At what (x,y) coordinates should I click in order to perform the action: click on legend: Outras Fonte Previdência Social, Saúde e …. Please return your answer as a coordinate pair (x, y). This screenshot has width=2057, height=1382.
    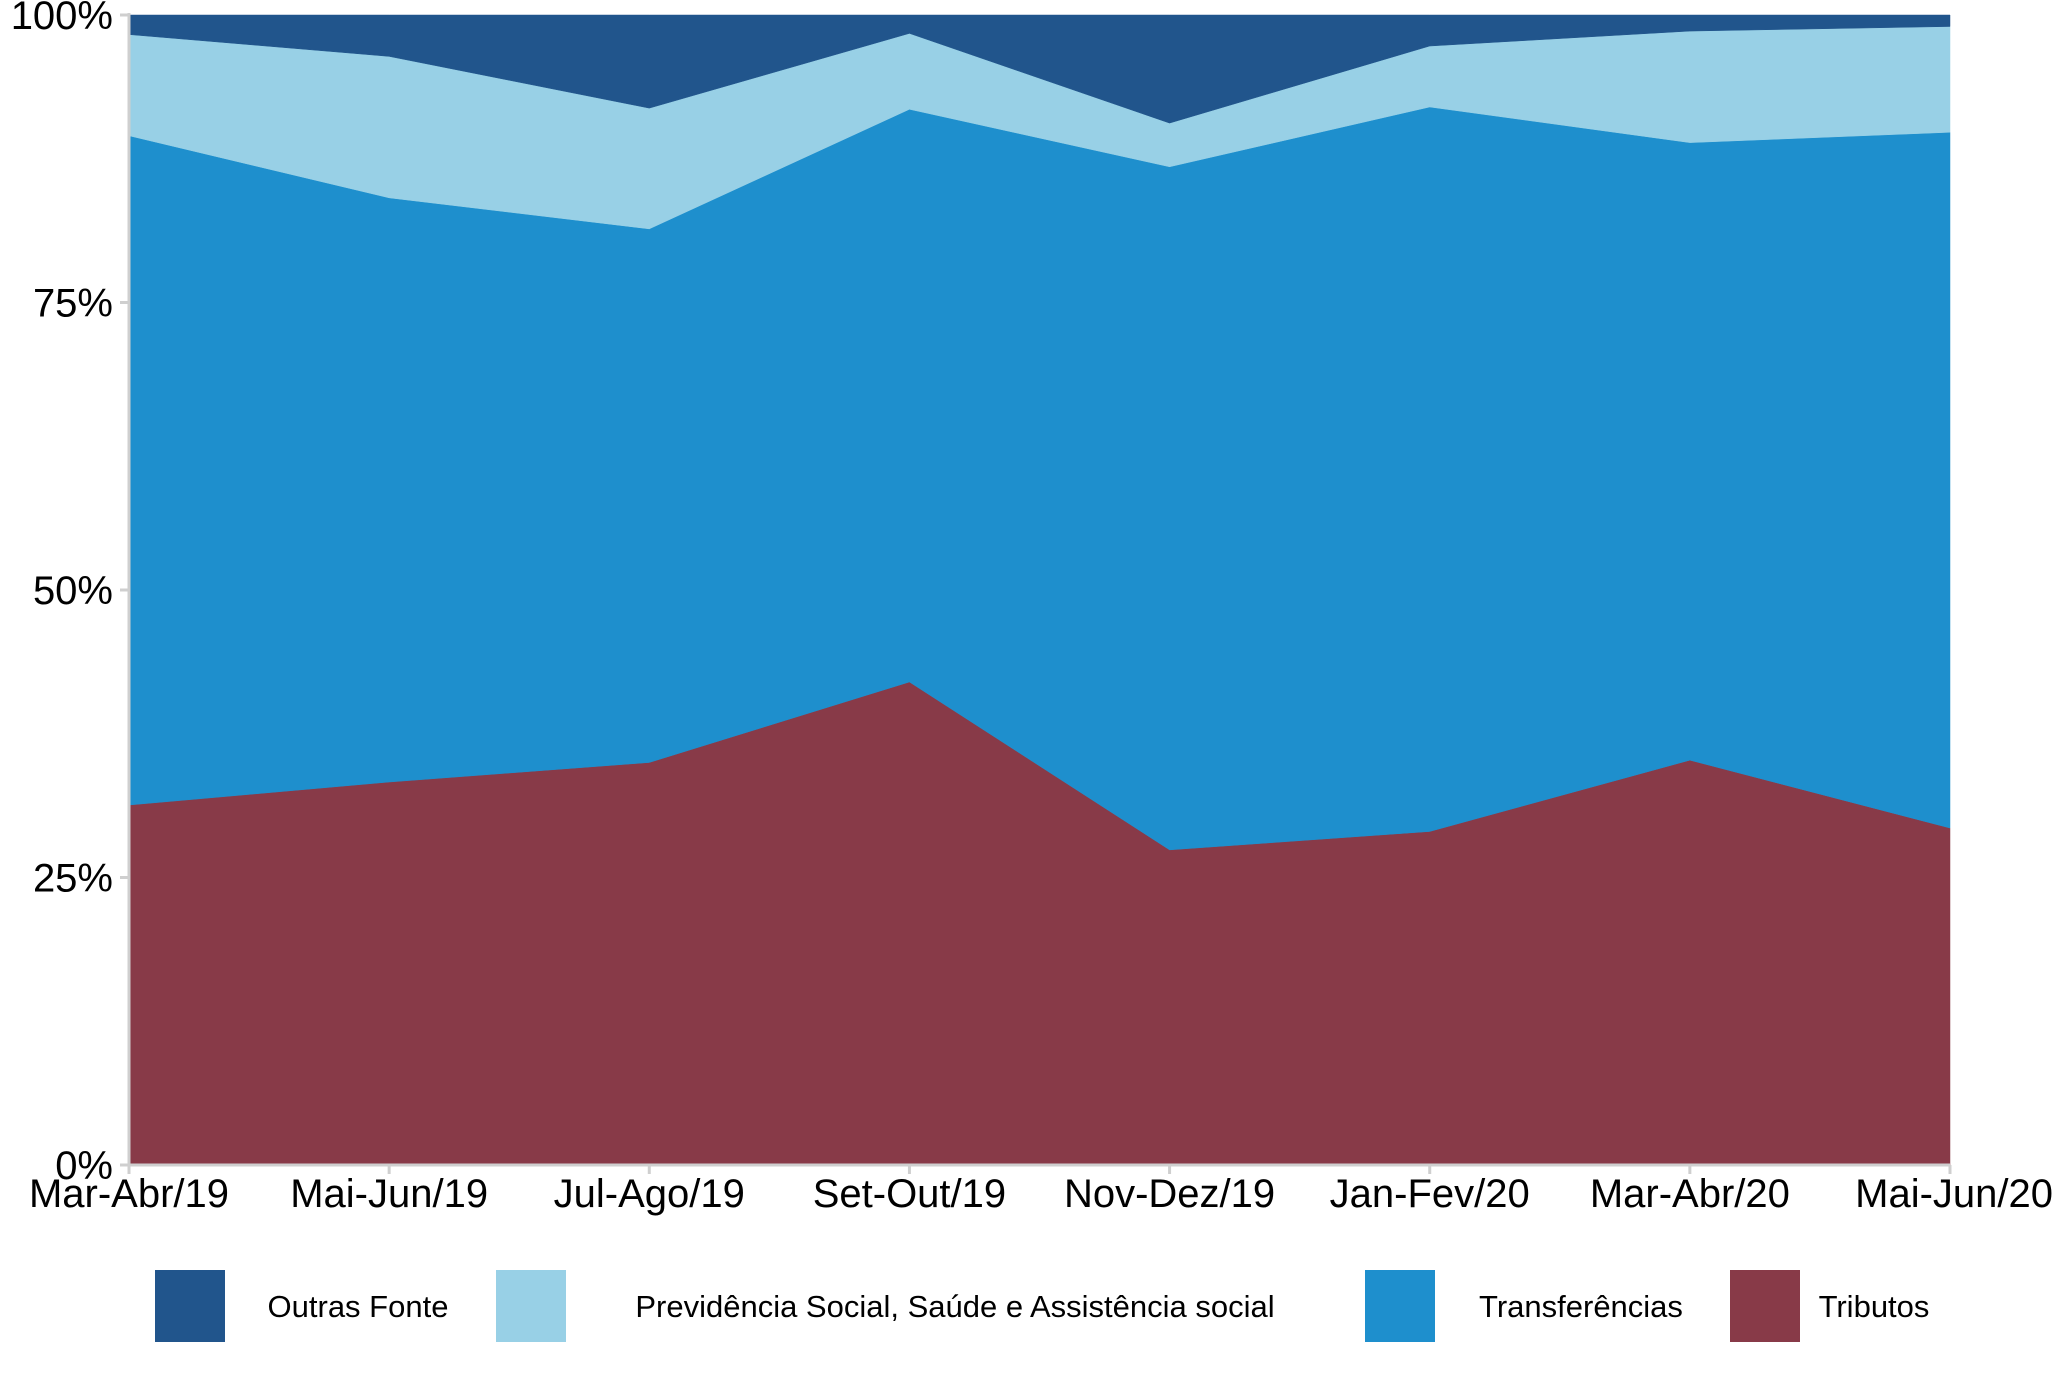
    Looking at the image, I should click on (1042, 1306).